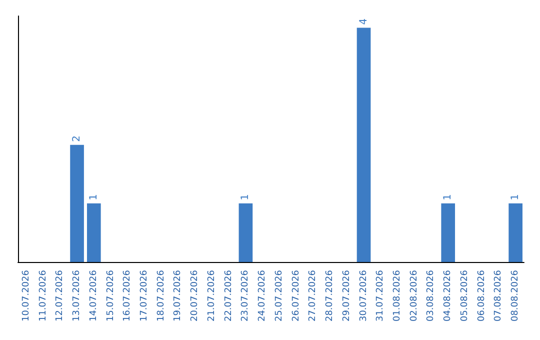 This screenshot has width=540, height=340. Describe the element at coordinates (161, 296) in the screenshot. I see `x-tick-label: 18.07.2026` at that location.